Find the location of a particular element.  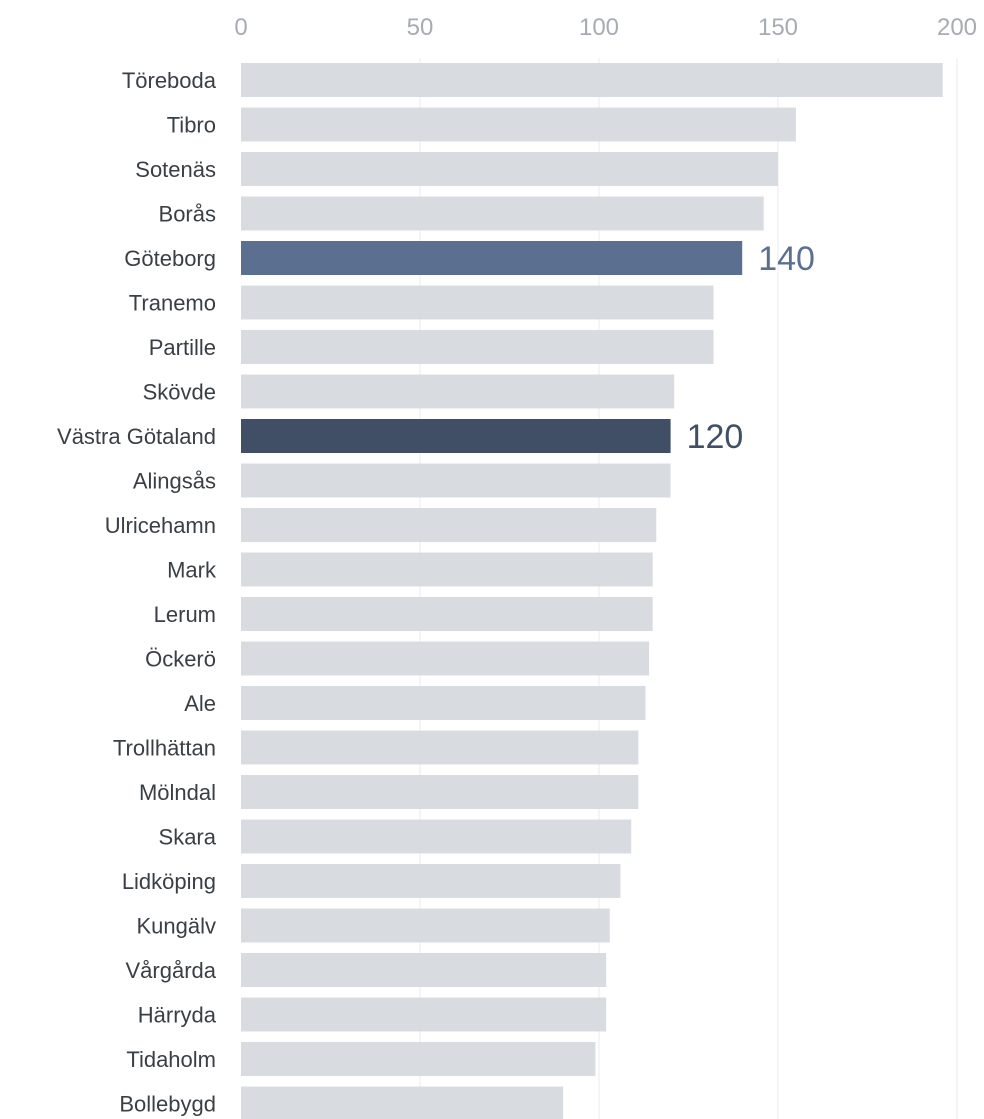

x-tick-label: 200 is located at coordinates (957, 27).